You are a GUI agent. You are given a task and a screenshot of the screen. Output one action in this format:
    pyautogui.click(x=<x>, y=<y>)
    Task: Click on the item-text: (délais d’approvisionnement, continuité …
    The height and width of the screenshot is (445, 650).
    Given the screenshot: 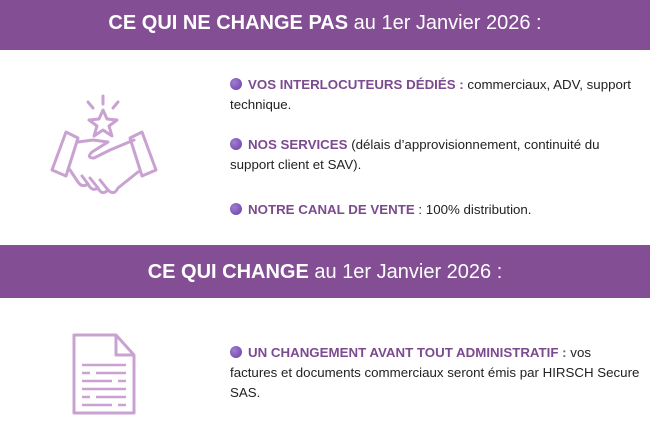 What is the action you would take?
    pyautogui.click(x=415, y=154)
    